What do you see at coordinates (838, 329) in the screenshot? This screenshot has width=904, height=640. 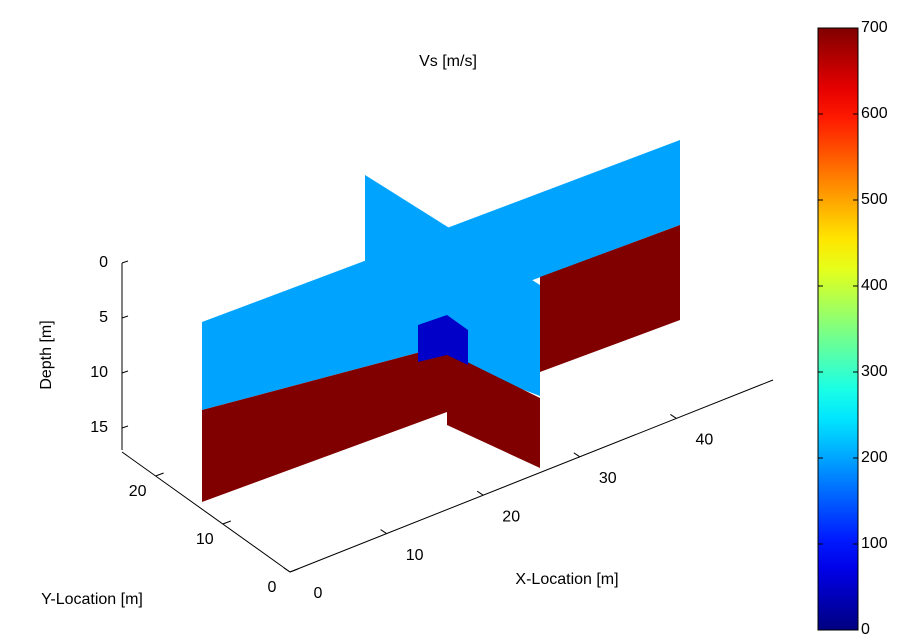 I see `colorbar` at bounding box center [838, 329].